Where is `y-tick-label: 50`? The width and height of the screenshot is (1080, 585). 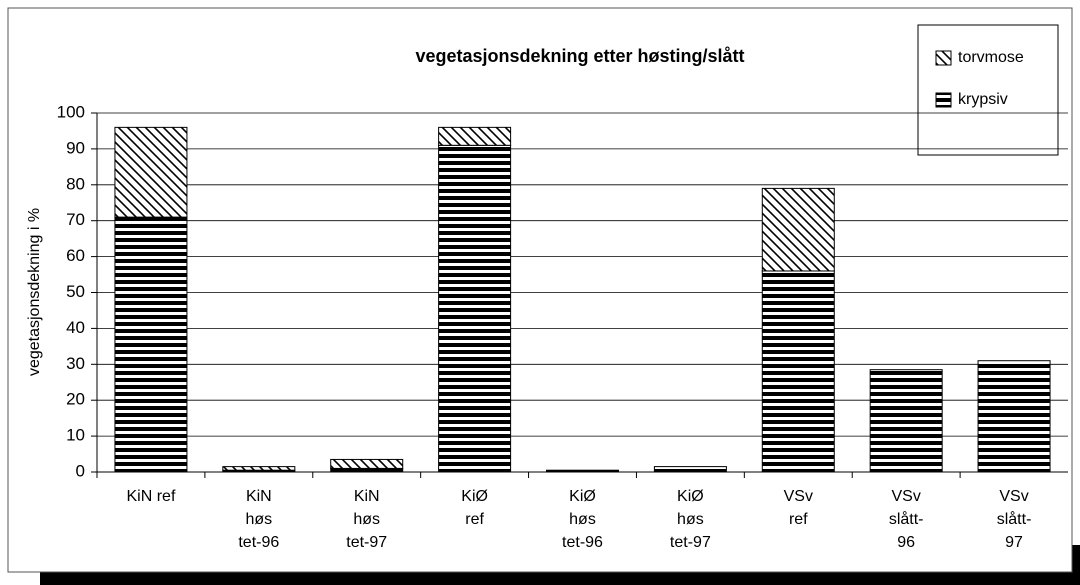
y-tick-label: 50 is located at coordinates (75, 291).